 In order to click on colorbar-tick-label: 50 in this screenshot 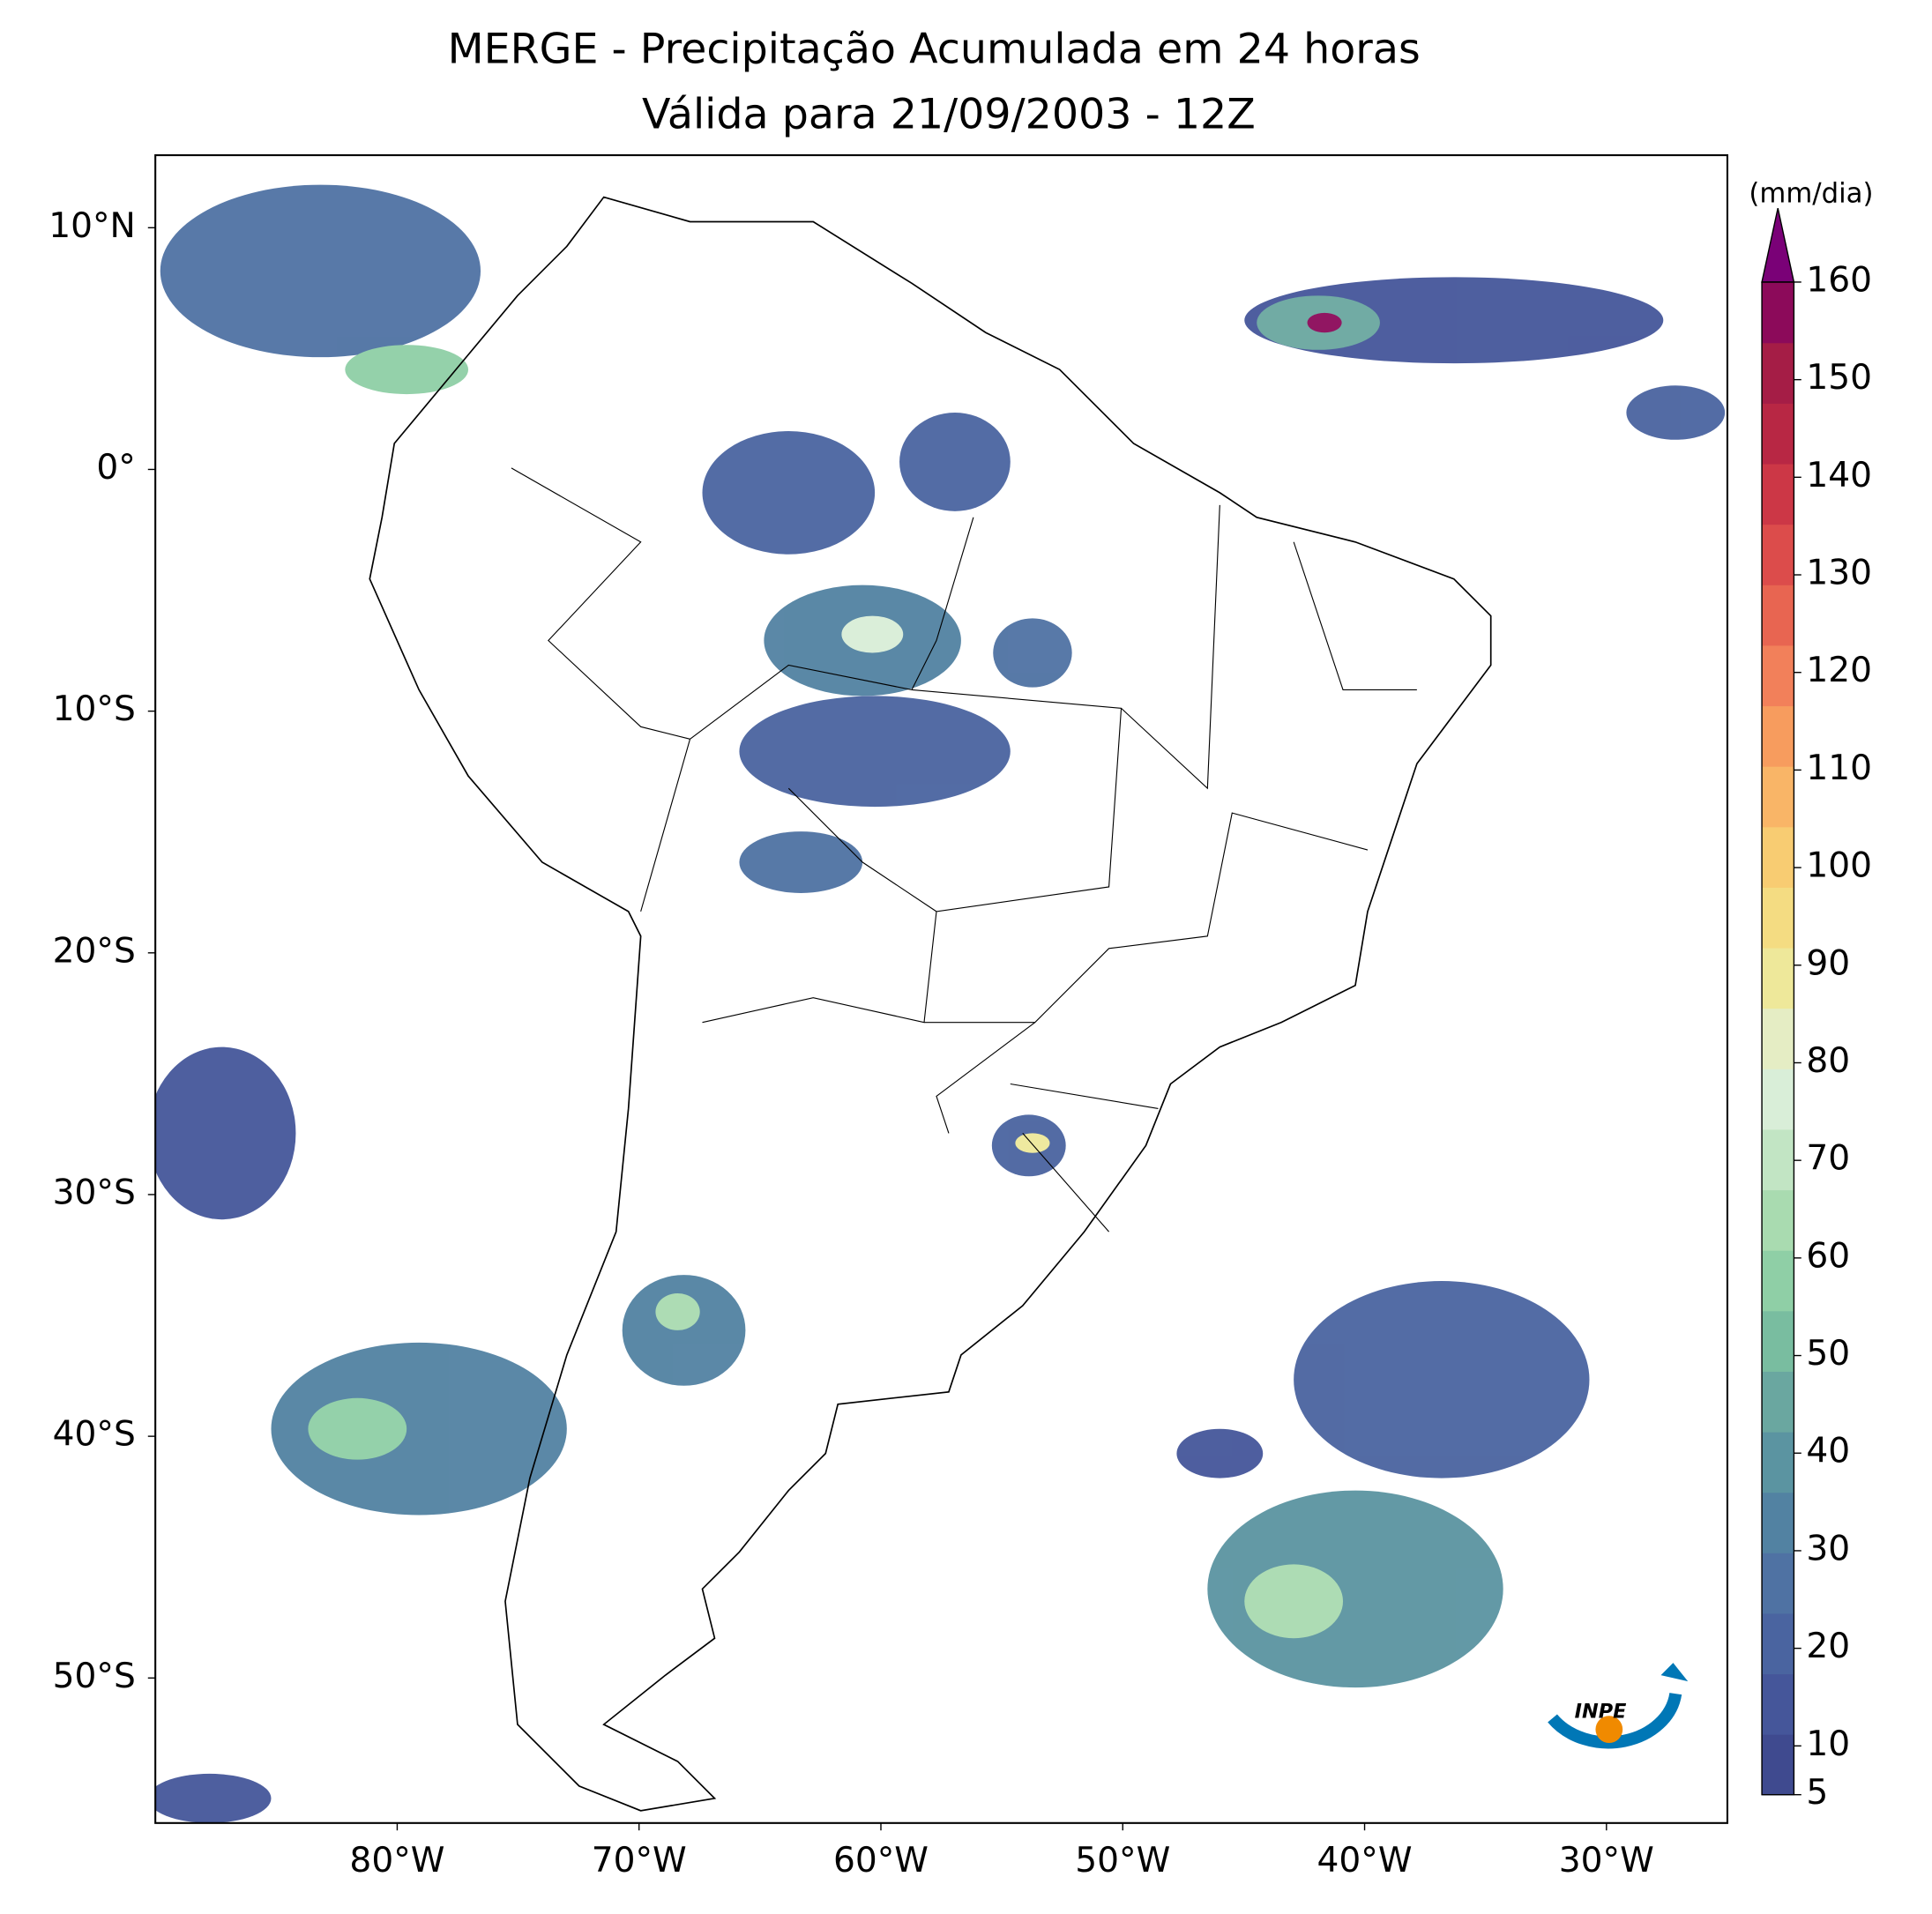, I will do `click(1828, 1354)`.